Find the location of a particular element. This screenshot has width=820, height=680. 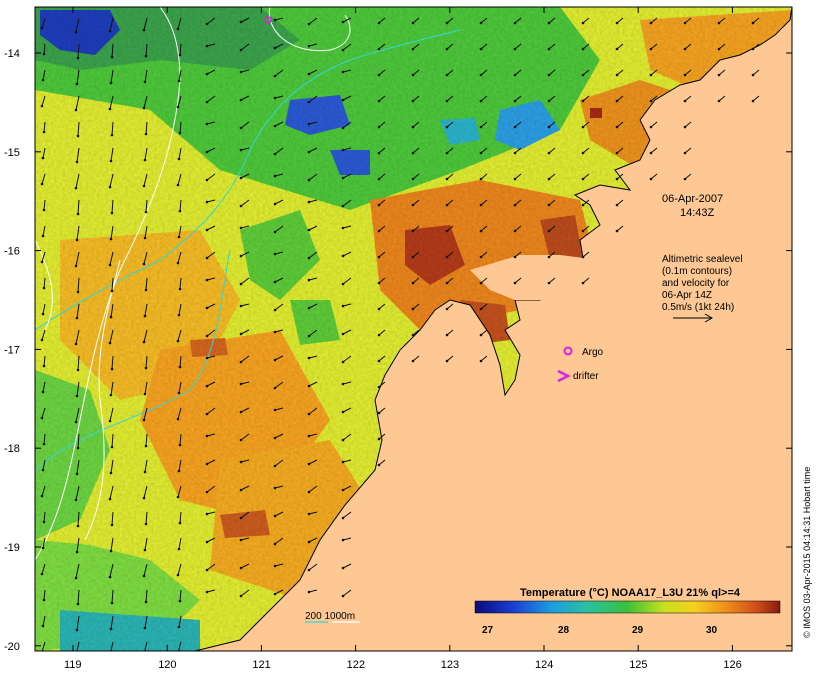

argo-marker is located at coordinates (568, 351).